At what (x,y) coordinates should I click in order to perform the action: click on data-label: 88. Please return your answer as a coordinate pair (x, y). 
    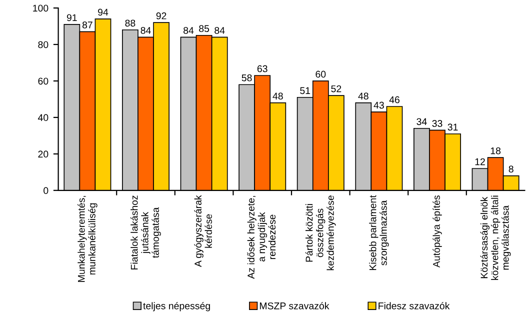
    Looking at the image, I should click on (130, 23).